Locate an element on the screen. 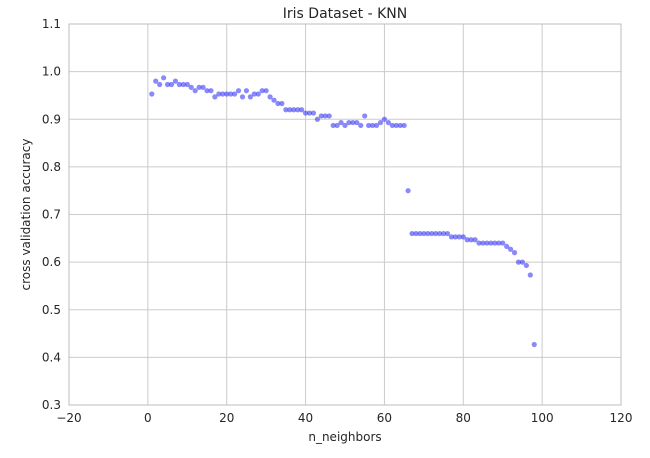 The height and width of the screenshot is (458, 650). y-tick-label: 1.0 is located at coordinates (51, 72).